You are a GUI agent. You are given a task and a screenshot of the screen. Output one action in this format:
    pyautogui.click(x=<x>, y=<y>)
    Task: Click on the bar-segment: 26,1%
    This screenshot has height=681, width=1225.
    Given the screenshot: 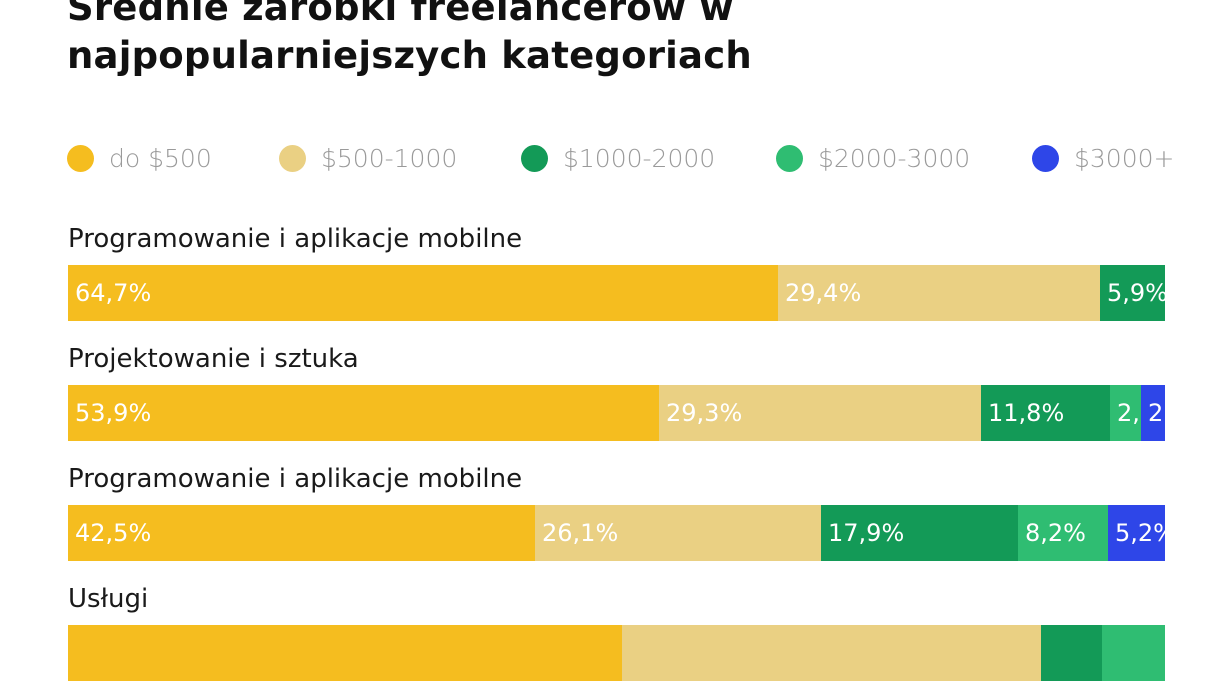 What is the action you would take?
    pyautogui.click(x=678, y=533)
    